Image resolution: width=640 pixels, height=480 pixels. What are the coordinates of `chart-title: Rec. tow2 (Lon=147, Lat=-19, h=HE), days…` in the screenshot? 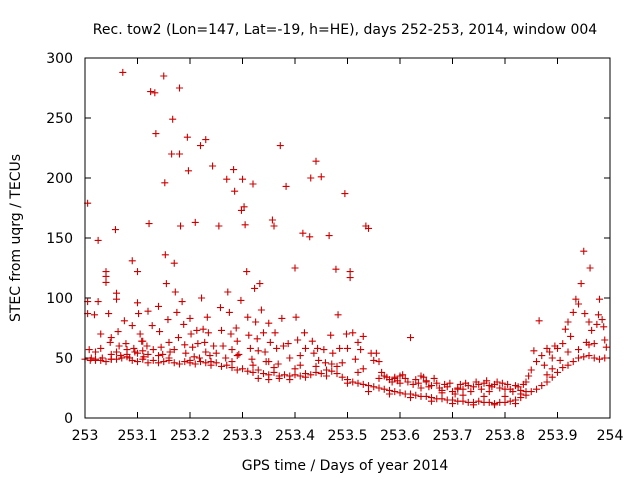 It's located at (345, 30).